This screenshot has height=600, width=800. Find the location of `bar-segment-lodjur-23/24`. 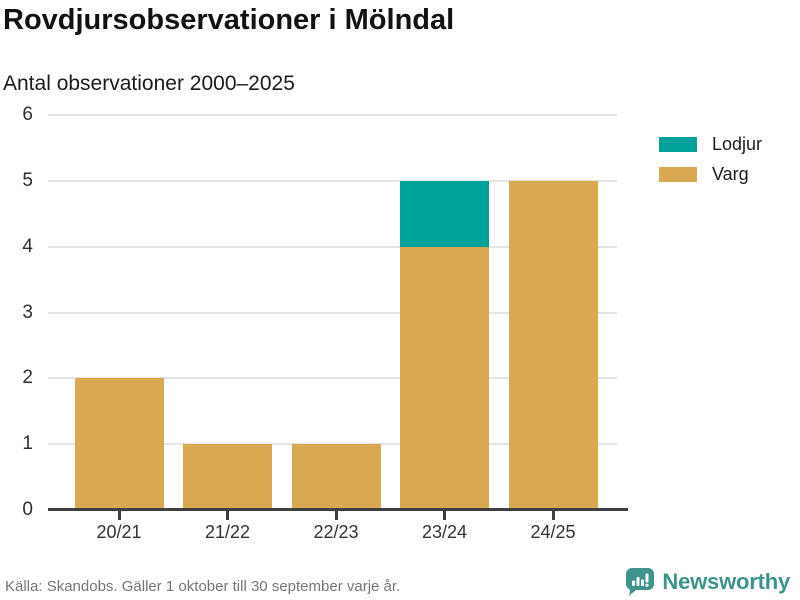

bar-segment-lodjur-23/24 is located at coordinates (444, 213).